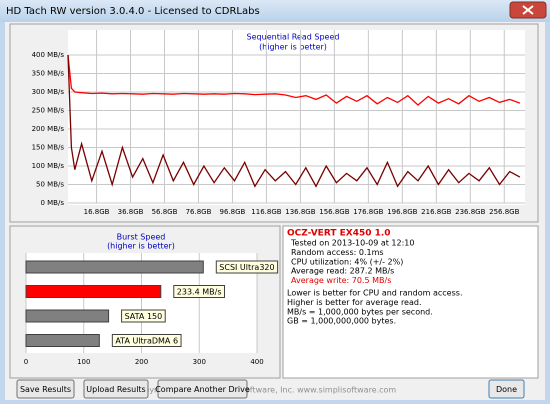  Describe the element at coordinates (294, 80) in the screenshot. I see `data-line` at that location.